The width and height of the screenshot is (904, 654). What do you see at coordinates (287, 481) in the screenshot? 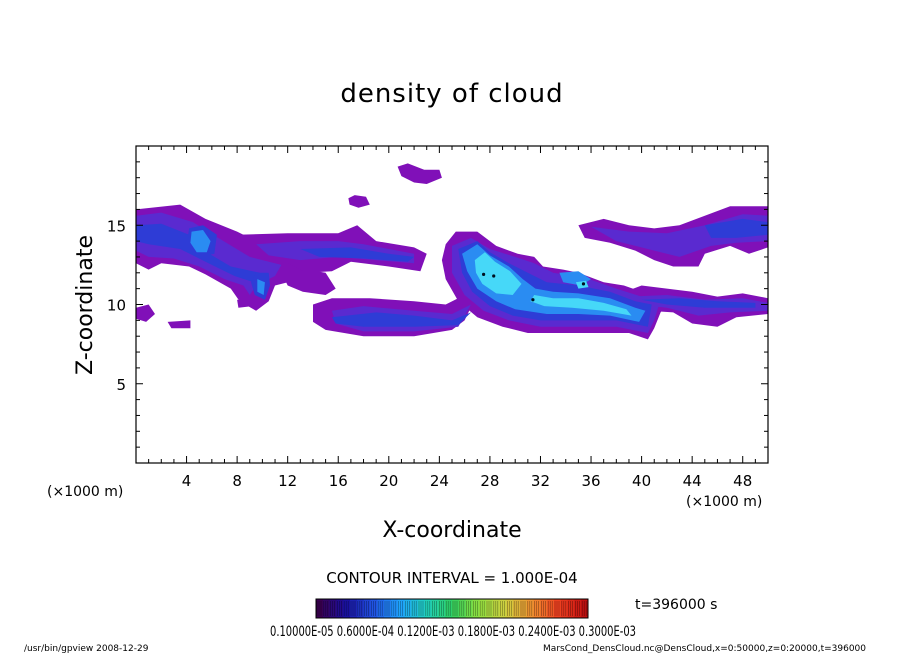
I see `x-tick-label: 12` at bounding box center [287, 481].